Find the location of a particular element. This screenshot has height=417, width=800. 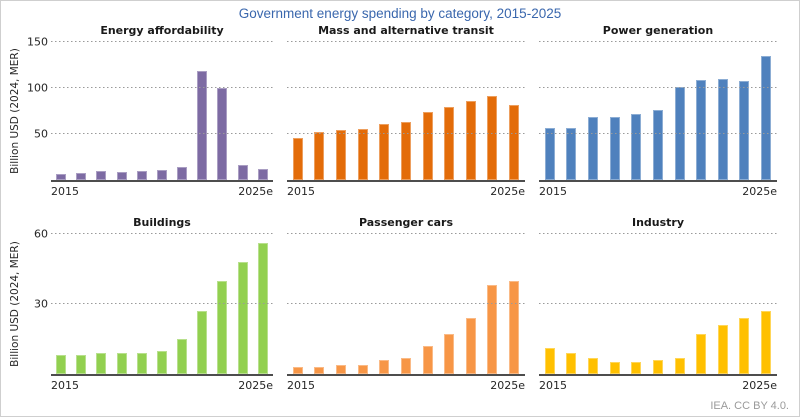

panel-title: Power generation is located at coordinates (658, 30).